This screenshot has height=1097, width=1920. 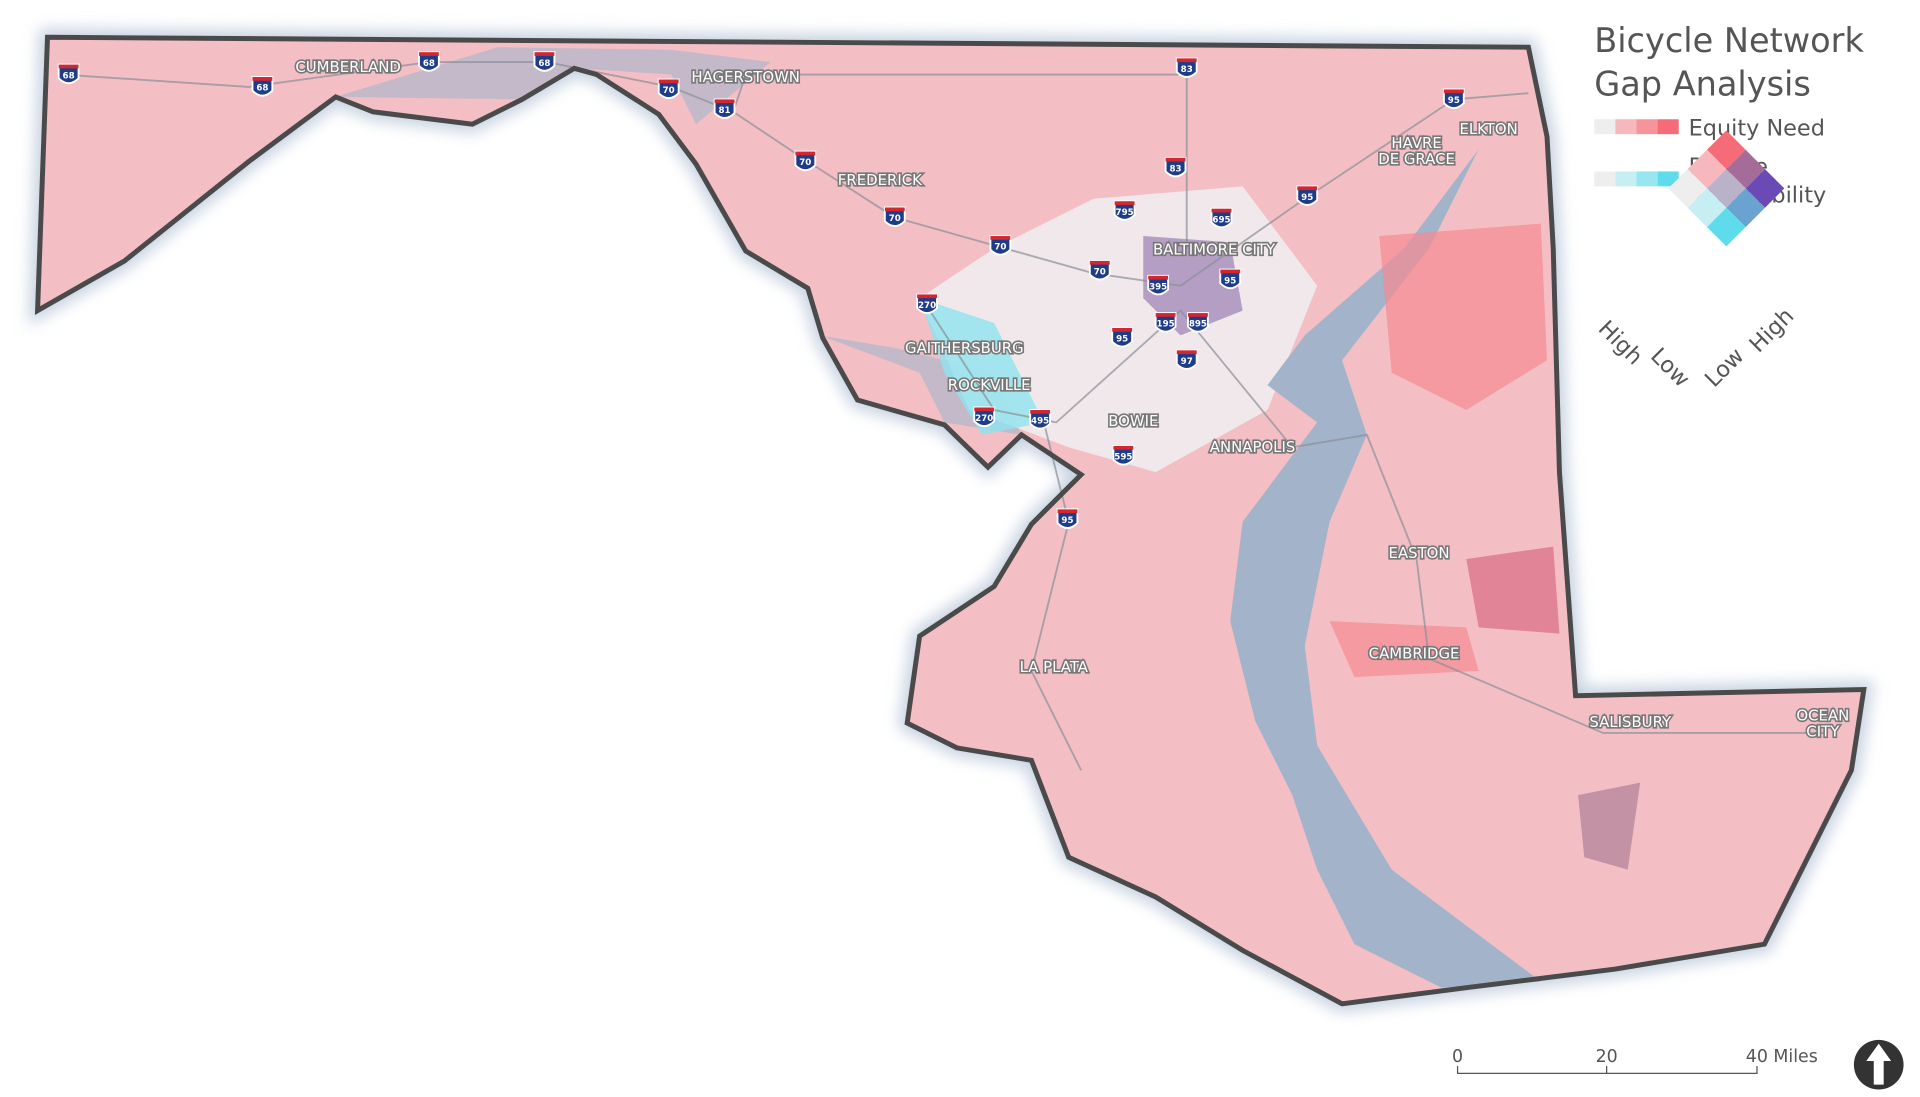 What do you see at coordinates (964, 348) in the screenshot?
I see `place-label: GAITHERSBURG` at bounding box center [964, 348].